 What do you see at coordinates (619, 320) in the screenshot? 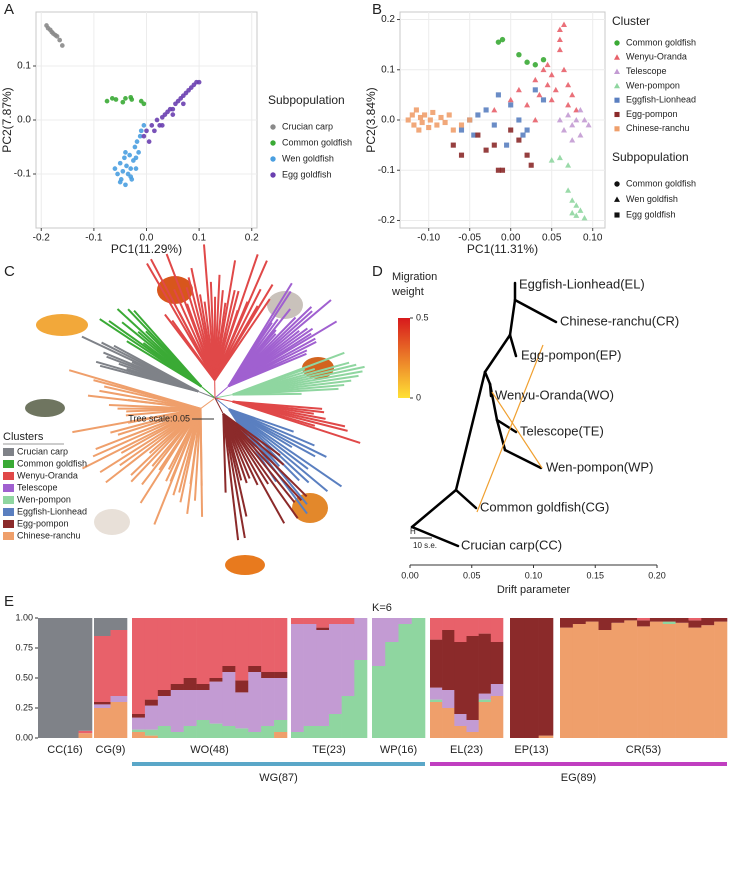
I see `node-label: Chinese-ranchu(CR)` at bounding box center [619, 320].